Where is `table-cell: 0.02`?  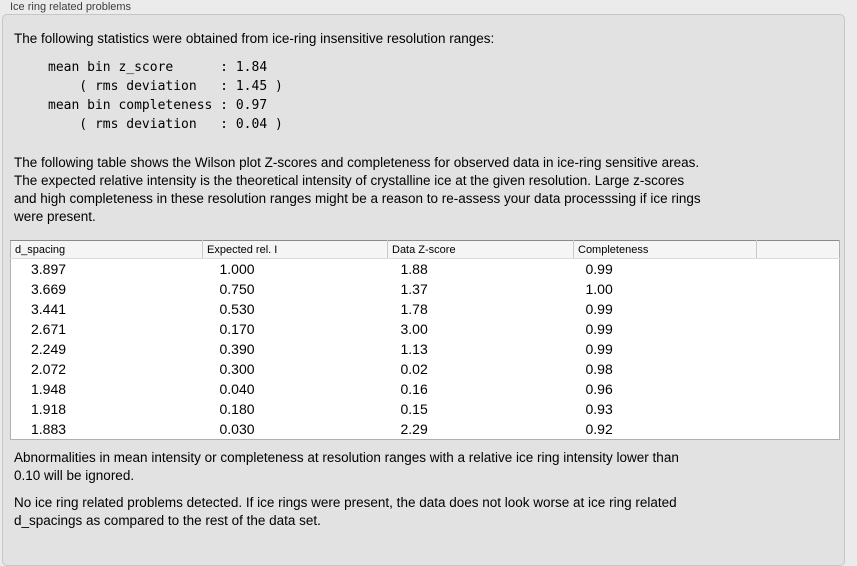 table-cell: 0.02 is located at coordinates (414, 369).